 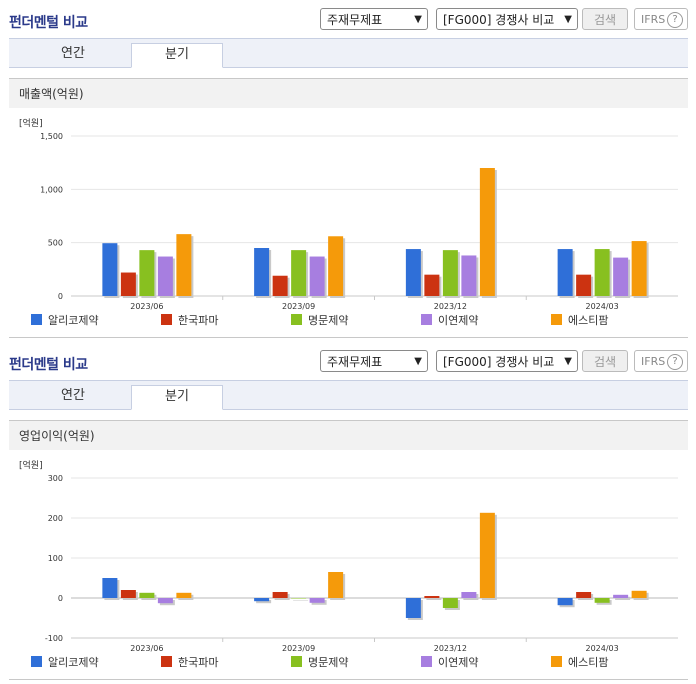 I want to click on legend-label: 이연제약, so click(x=458, y=662).